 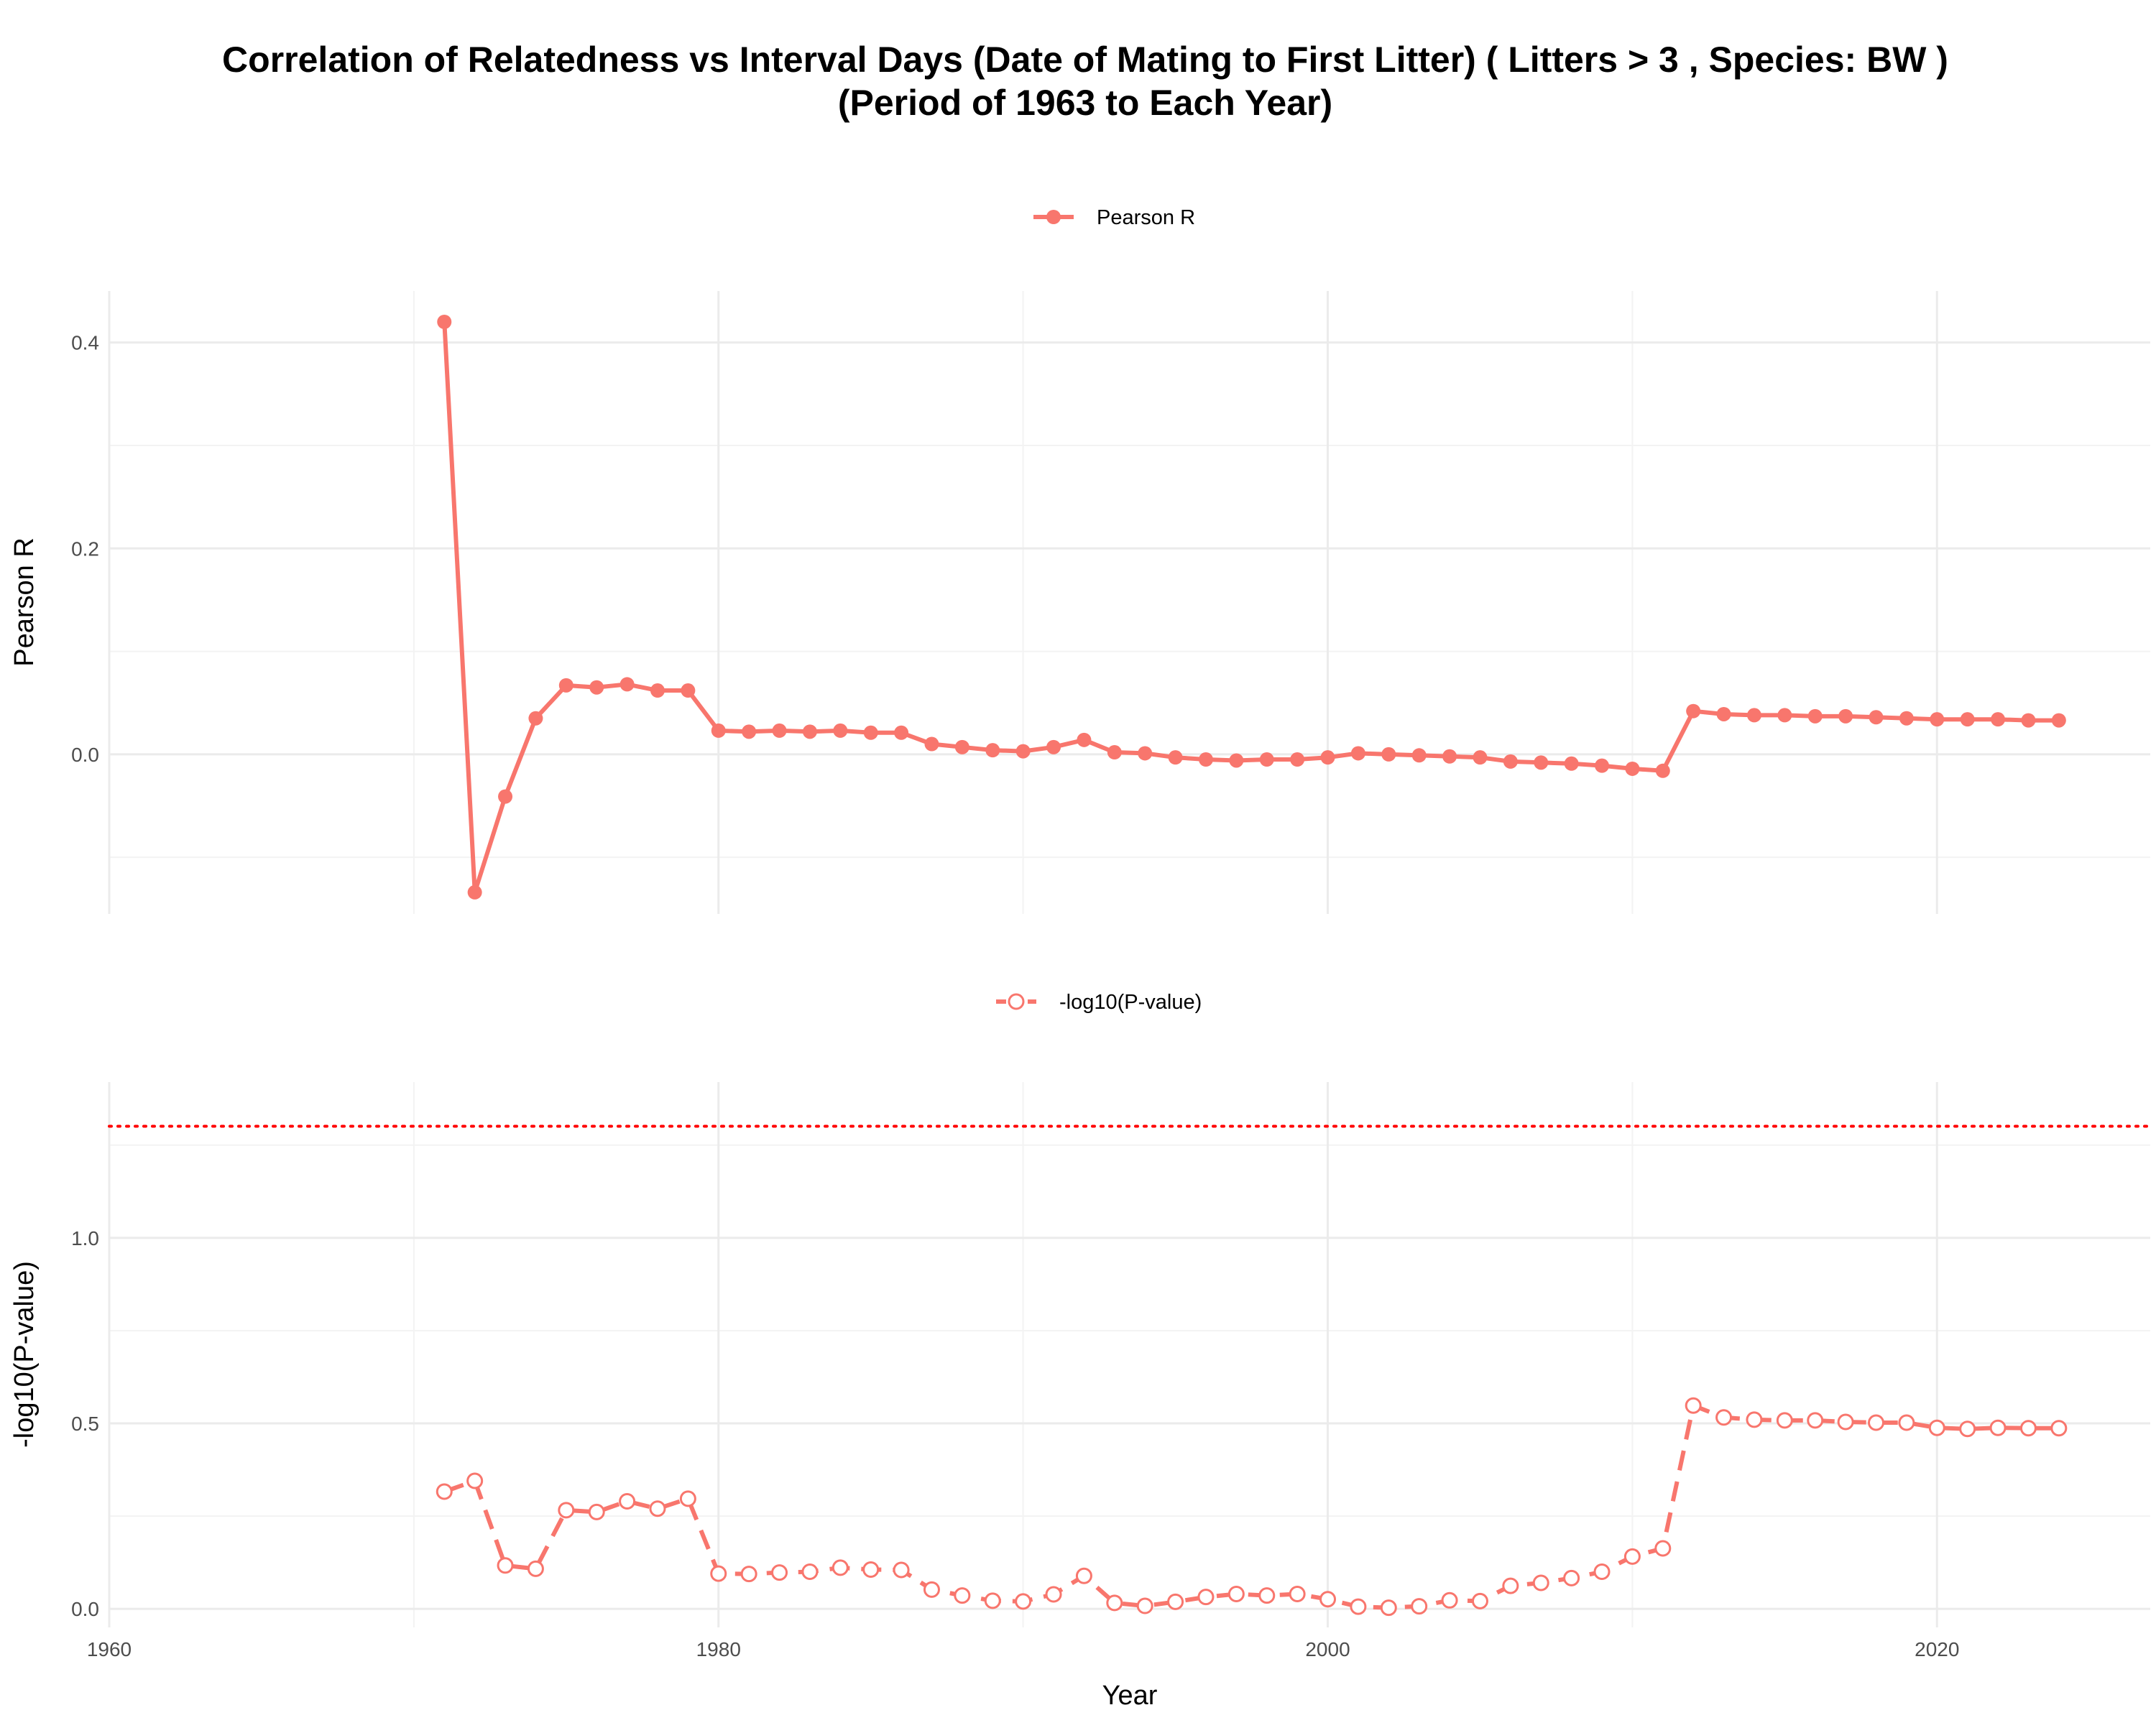 What do you see at coordinates (1017, 1001) in the screenshot?
I see `legend-neglog10-p-marker` at bounding box center [1017, 1001].